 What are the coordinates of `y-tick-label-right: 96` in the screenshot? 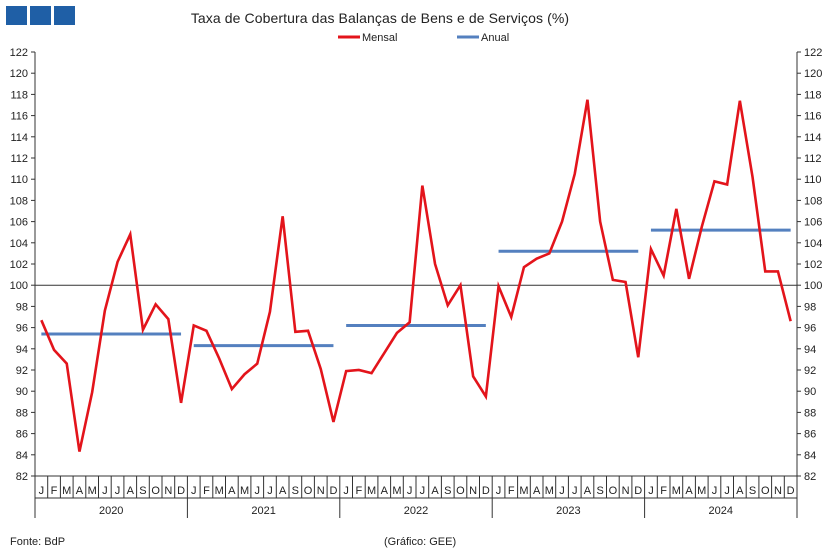 It's located at (810, 329).